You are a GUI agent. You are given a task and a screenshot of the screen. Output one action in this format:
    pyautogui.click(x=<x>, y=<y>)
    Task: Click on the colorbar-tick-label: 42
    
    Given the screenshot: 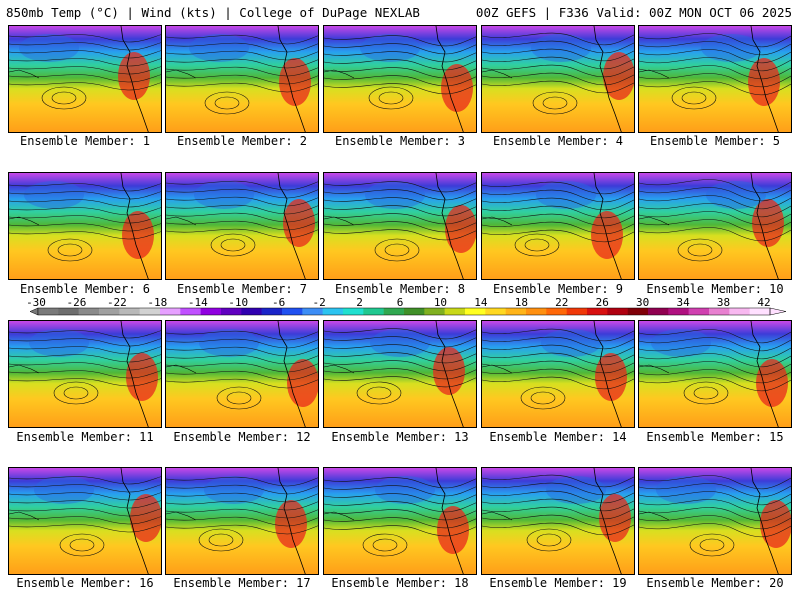 What is the action you would take?
    pyautogui.click(x=763, y=302)
    